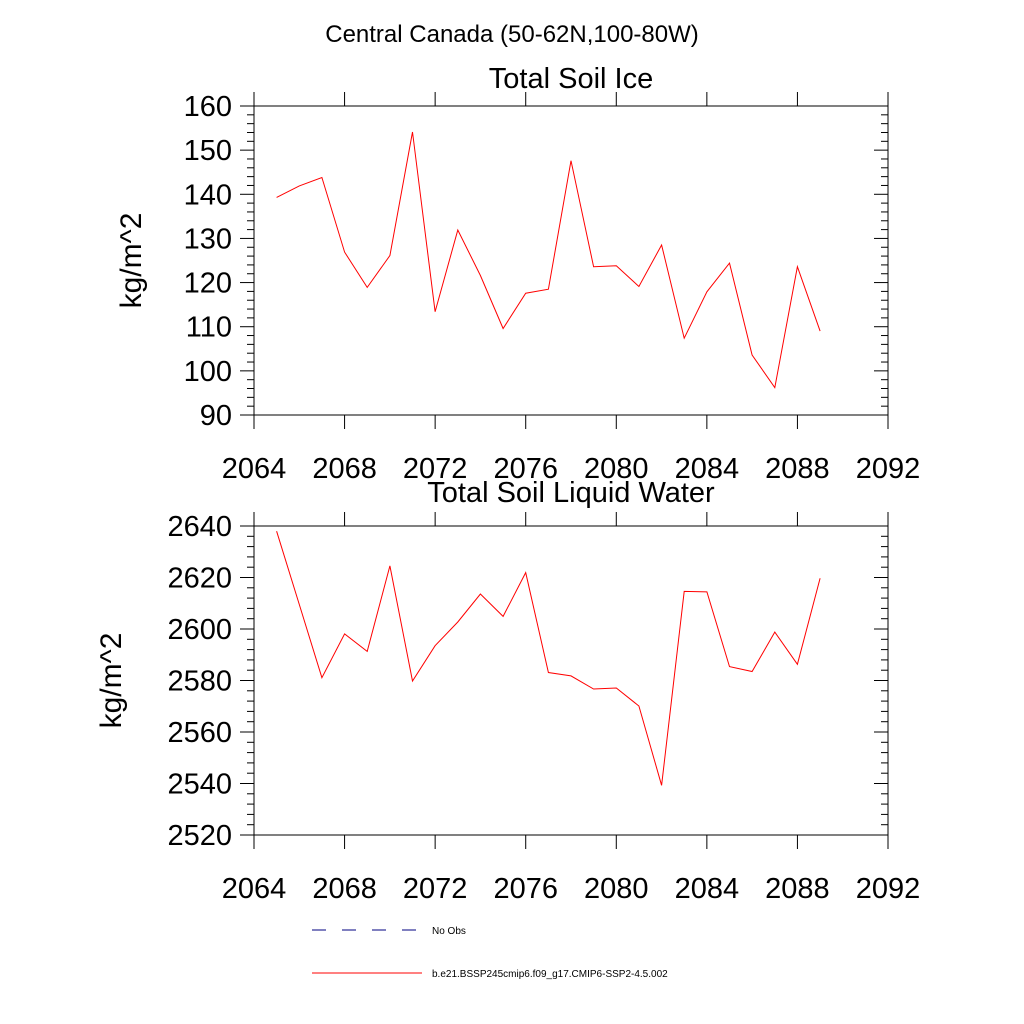 The image size is (1024, 1024). What do you see at coordinates (449, 931) in the screenshot?
I see `legend-label: No Obs` at bounding box center [449, 931].